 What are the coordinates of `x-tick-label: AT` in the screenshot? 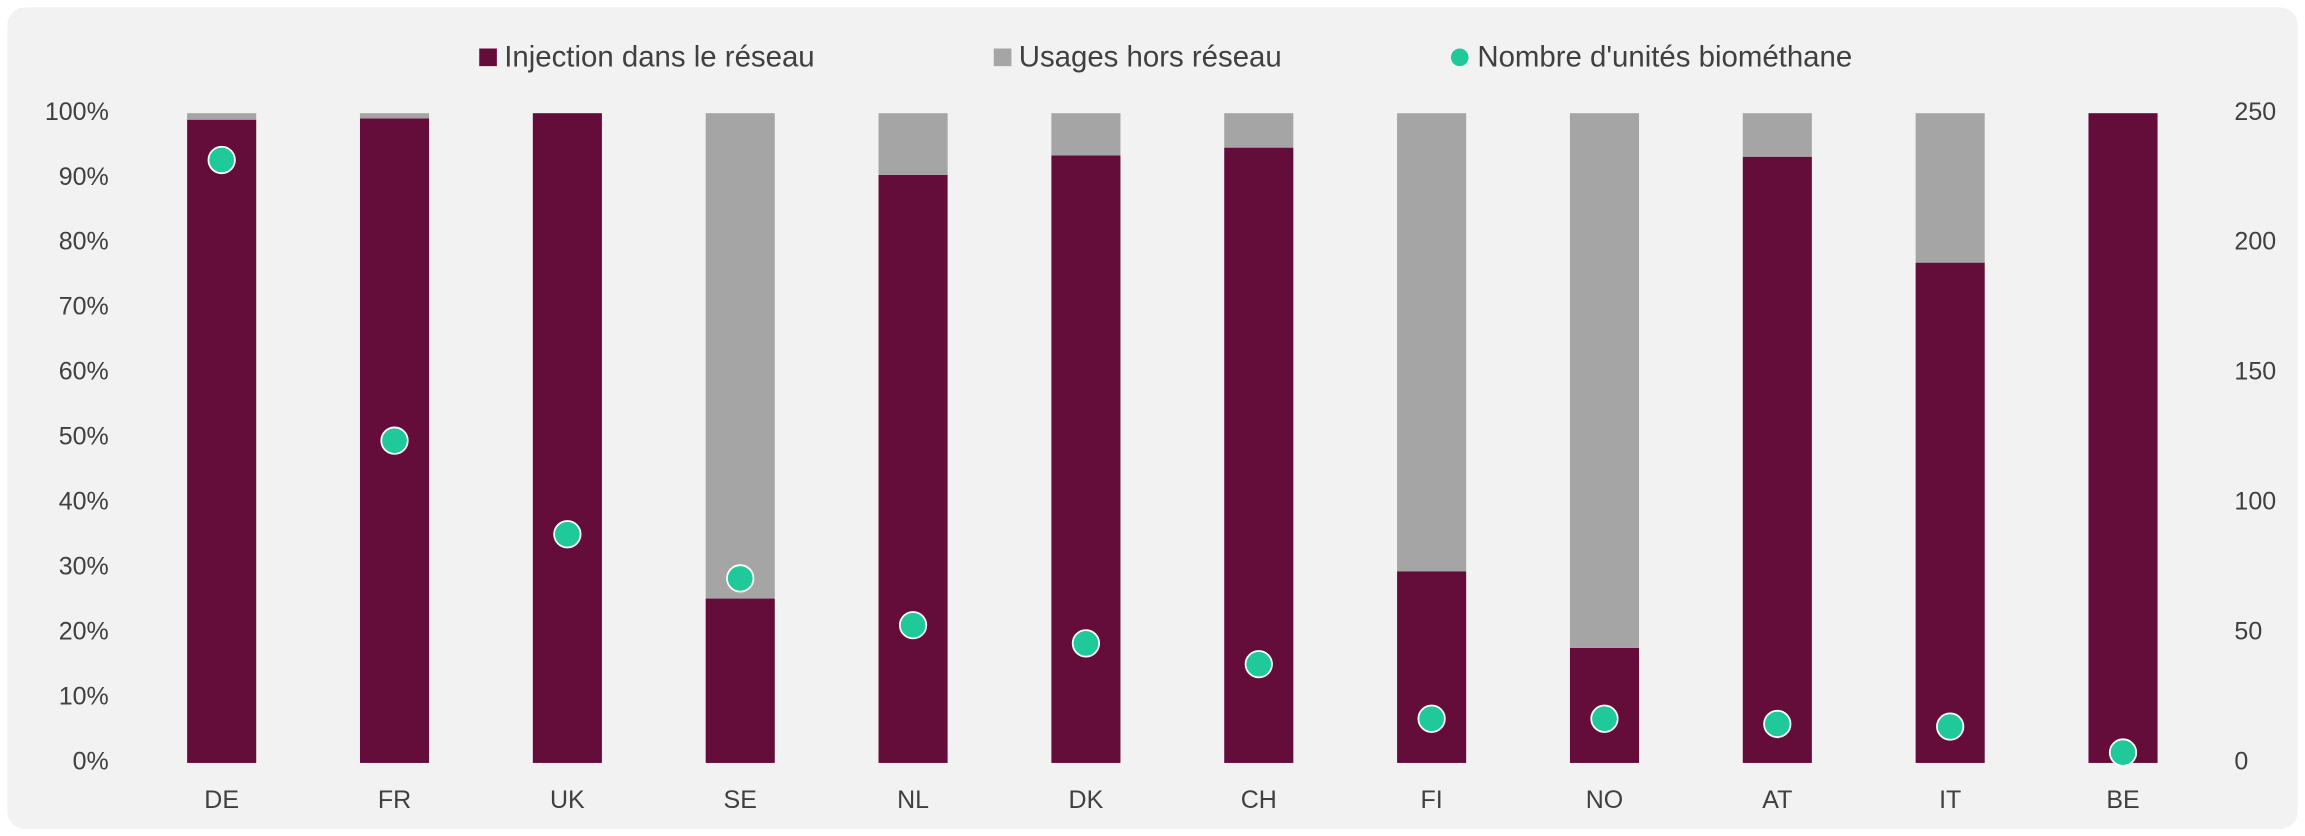 It's located at (1777, 800).